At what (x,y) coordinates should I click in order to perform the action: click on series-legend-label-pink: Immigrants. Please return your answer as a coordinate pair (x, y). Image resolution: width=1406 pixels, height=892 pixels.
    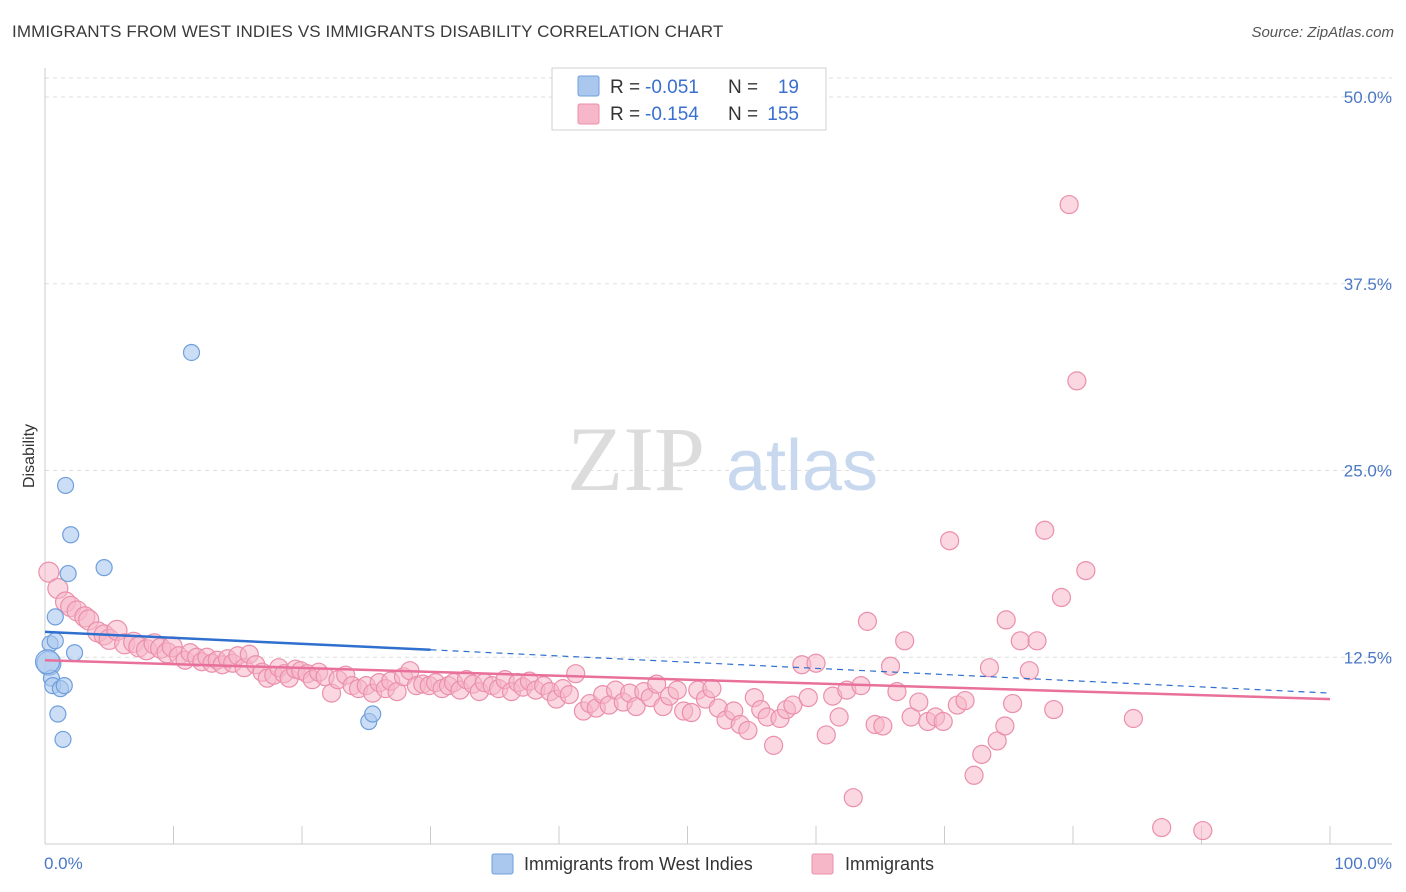
    Looking at the image, I should click on (889, 864).